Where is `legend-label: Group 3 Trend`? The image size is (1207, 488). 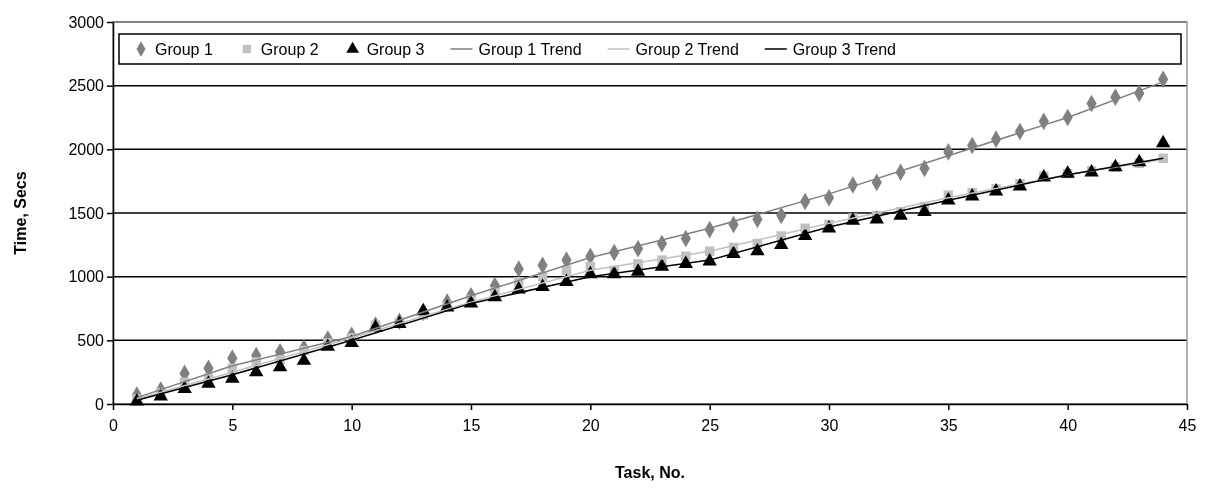 legend-label: Group 3 Trend is located at coordinates (844, 49).